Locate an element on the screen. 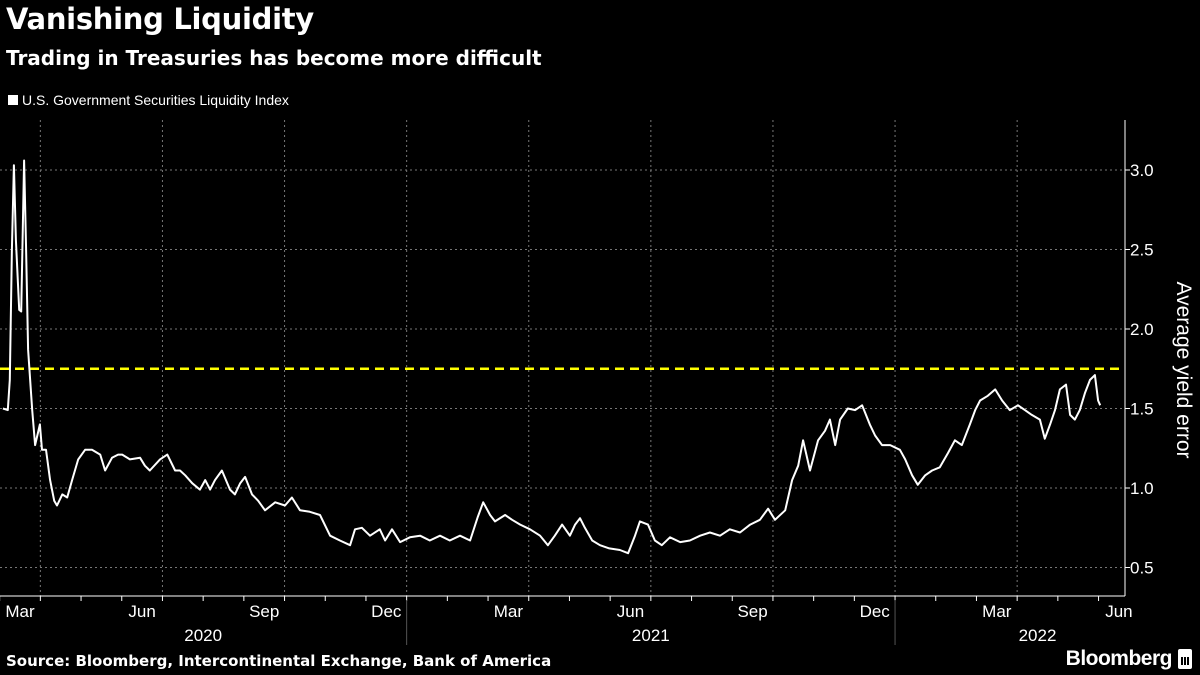  y-tick-label: 3.0 is located at coordinates (1142, 170).